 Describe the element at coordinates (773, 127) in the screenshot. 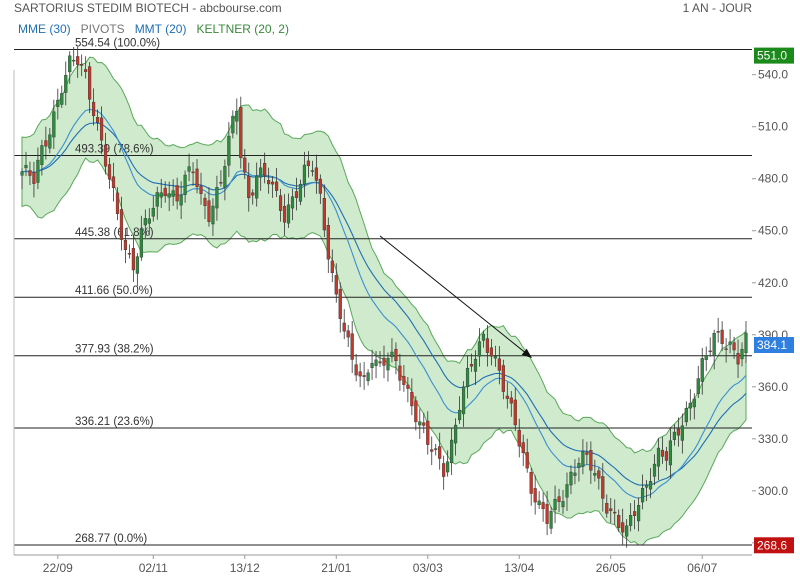

I see `y-tick-label: 510.0` at that location.